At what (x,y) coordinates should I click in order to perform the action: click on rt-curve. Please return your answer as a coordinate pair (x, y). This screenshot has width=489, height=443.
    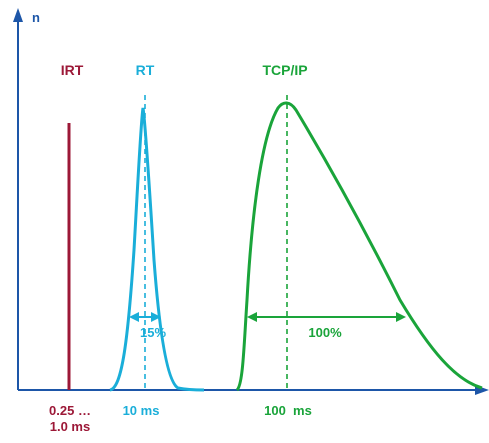
    Looking at the image, I should click on (157, 249).